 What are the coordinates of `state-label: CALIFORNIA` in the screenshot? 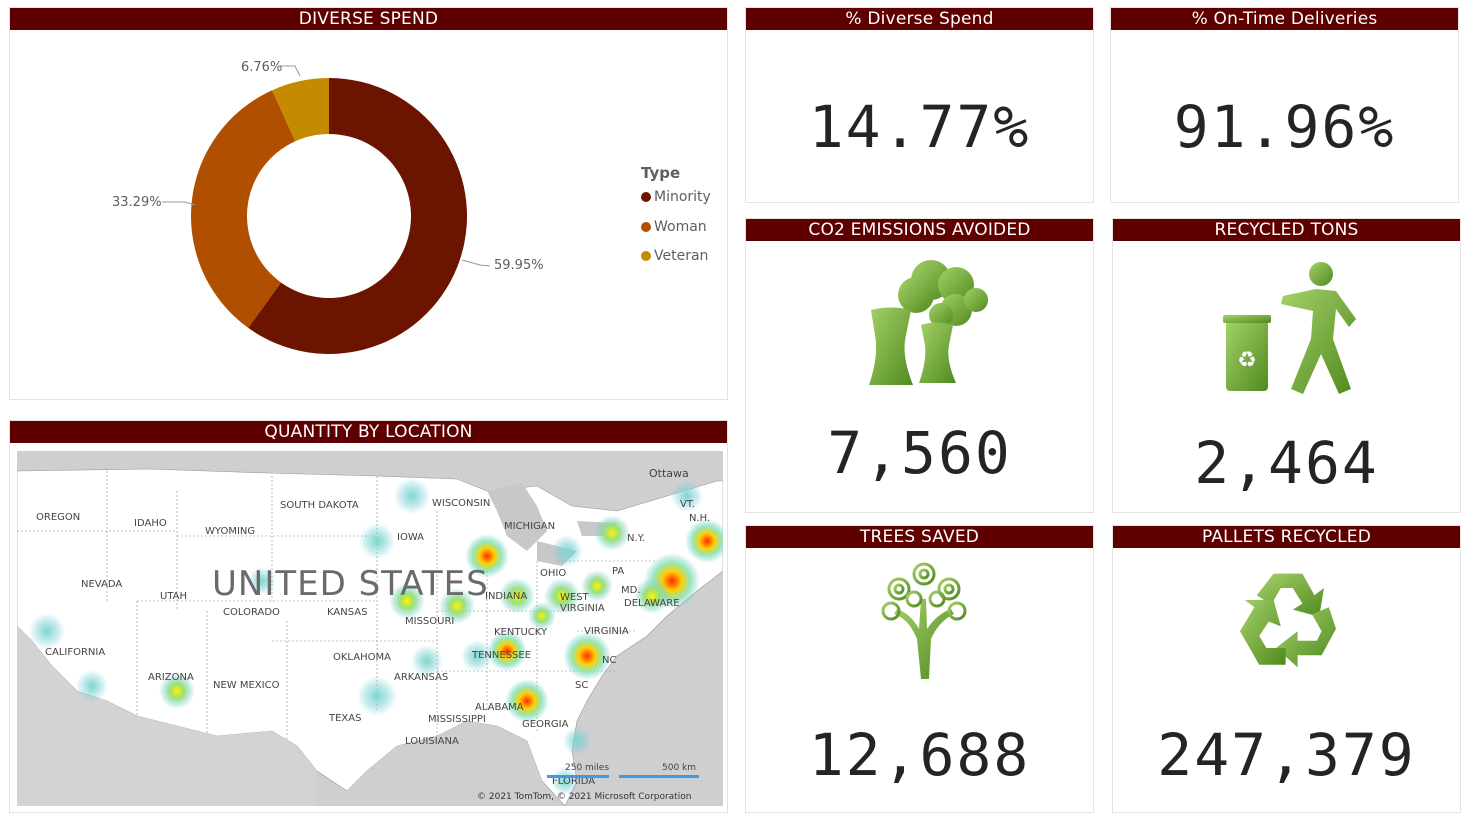 It's located at (75, 652).